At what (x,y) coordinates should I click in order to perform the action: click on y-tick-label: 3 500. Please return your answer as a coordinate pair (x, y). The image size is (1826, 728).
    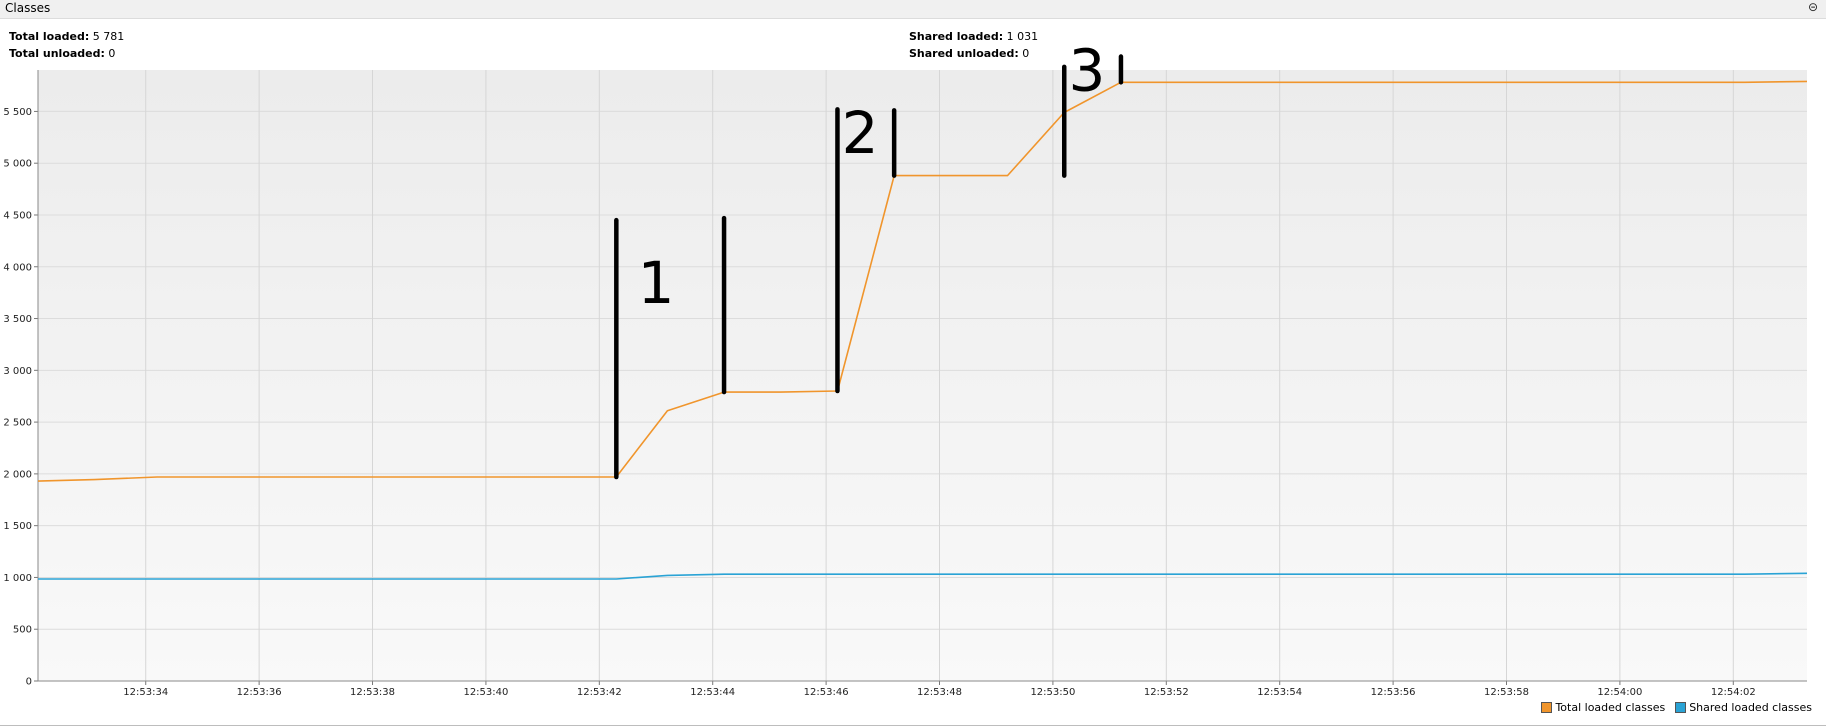
    Looking at the image, I should click on (17, 319).